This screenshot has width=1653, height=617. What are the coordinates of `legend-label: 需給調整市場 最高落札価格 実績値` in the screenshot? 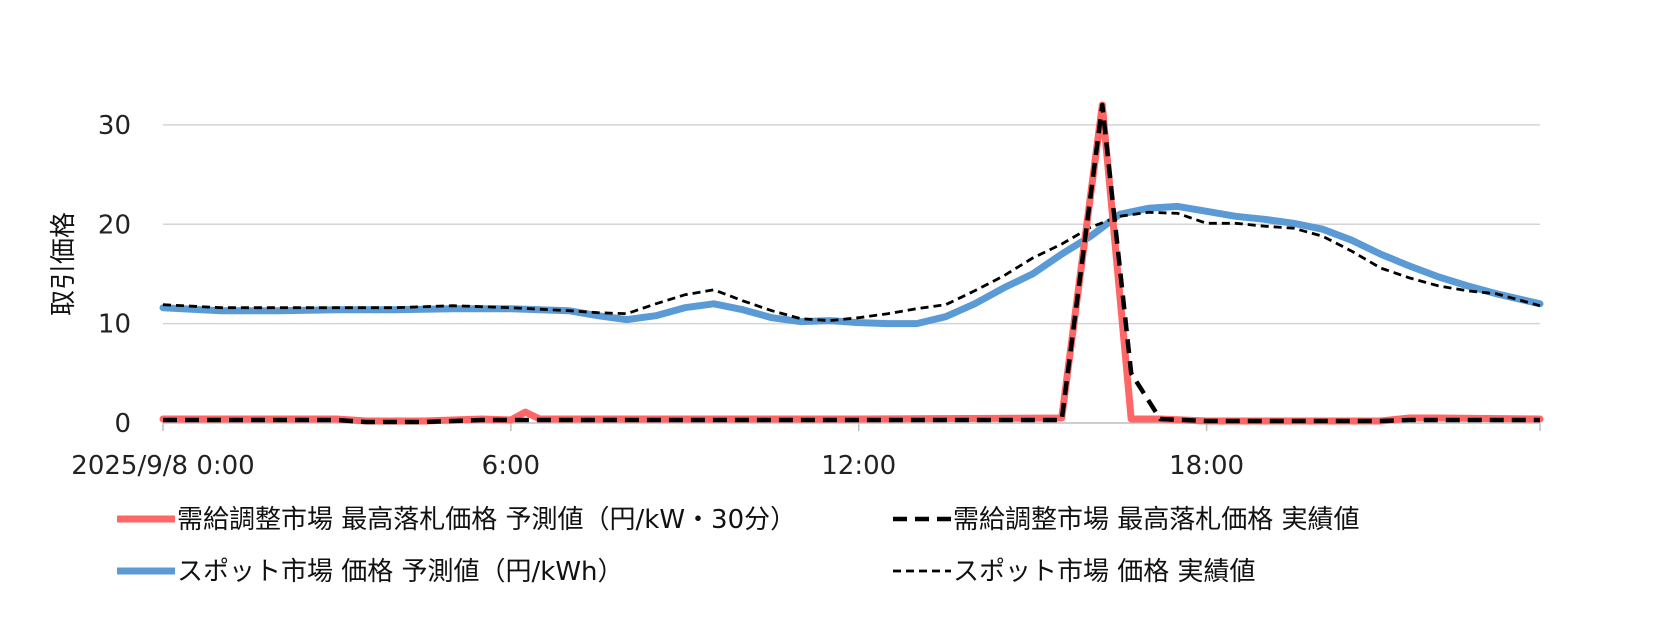 It's located at (1156, 520).